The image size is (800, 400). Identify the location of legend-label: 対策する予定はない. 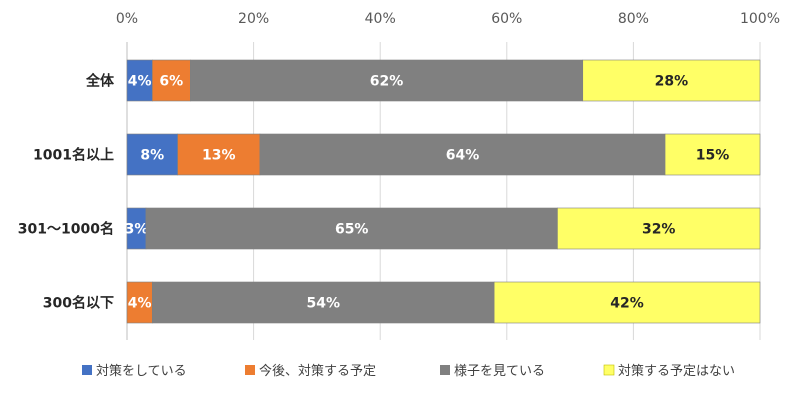
(676, 371).